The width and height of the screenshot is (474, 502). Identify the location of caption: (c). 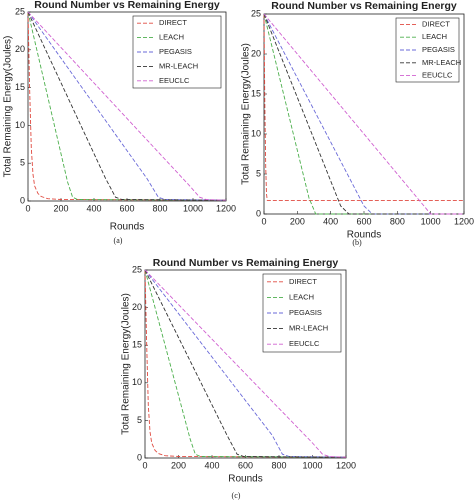
(236, 495).